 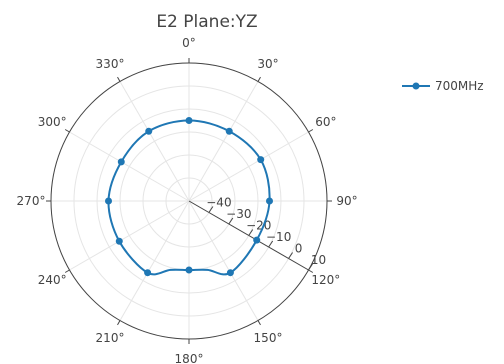 What do you see at coordinates (218, 203) in the screenshot?
I see `radial-tick-label: −40` at bounding box center [218, 203].